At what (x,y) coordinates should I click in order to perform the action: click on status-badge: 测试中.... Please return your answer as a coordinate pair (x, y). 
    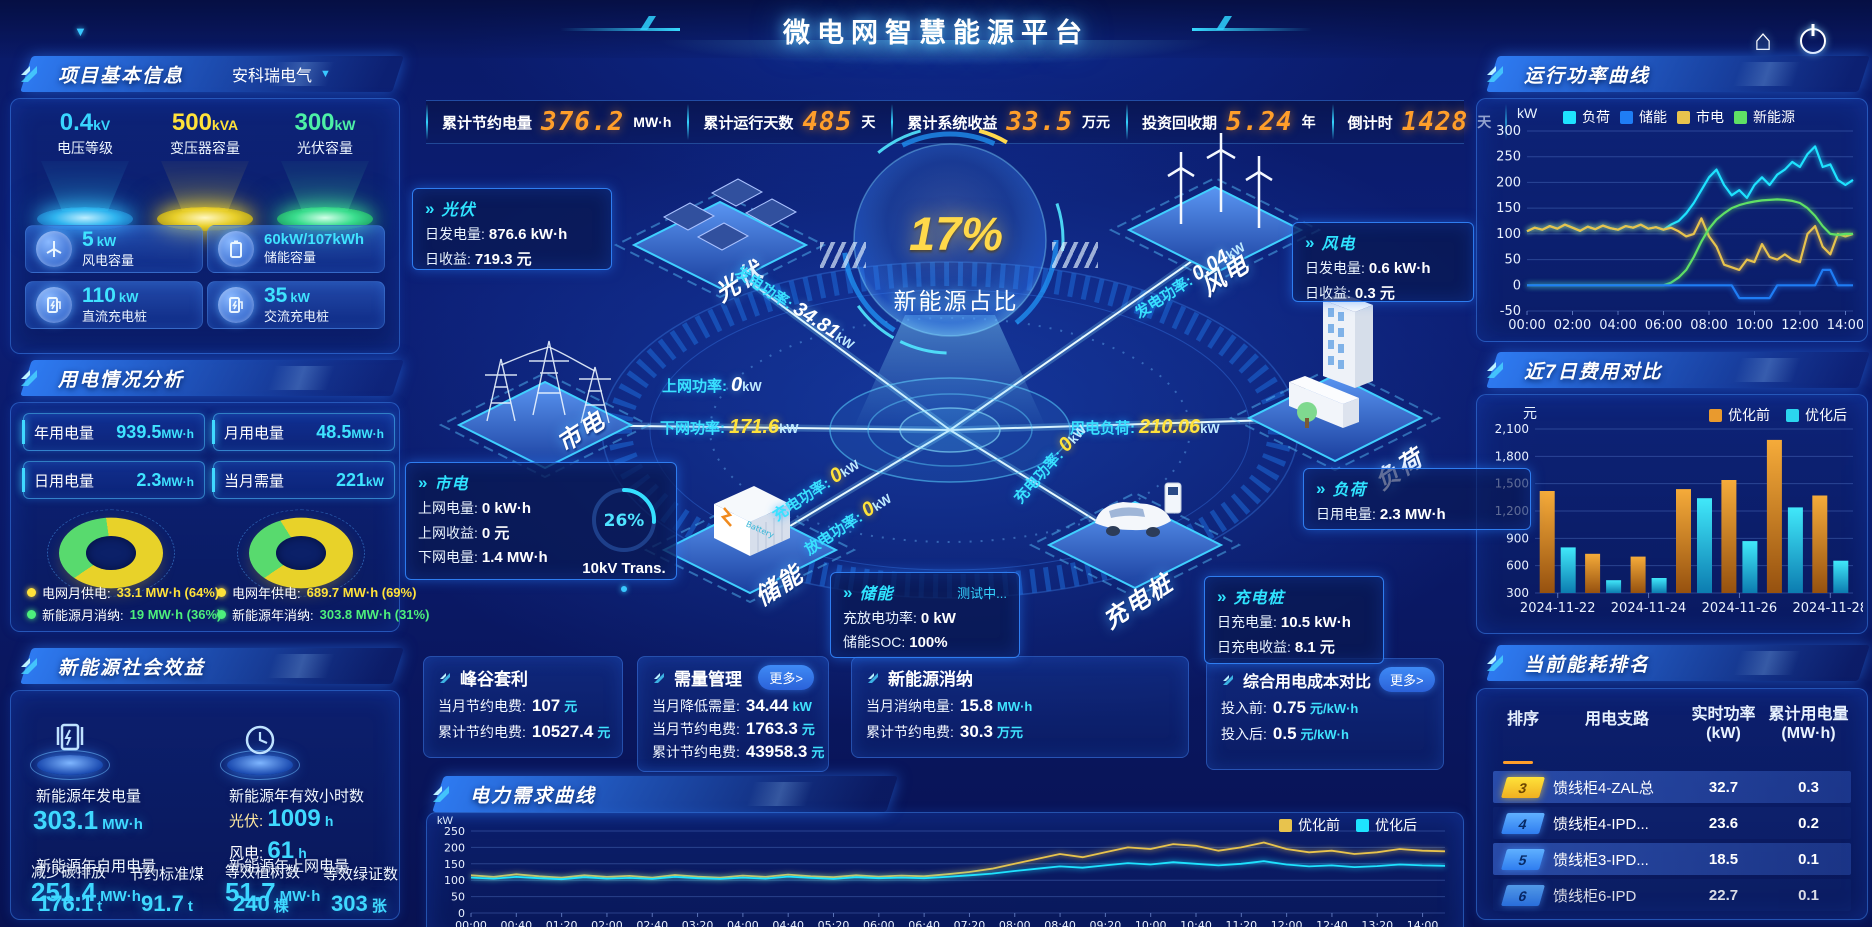
    Looking at the image, I should click on (982, 593).